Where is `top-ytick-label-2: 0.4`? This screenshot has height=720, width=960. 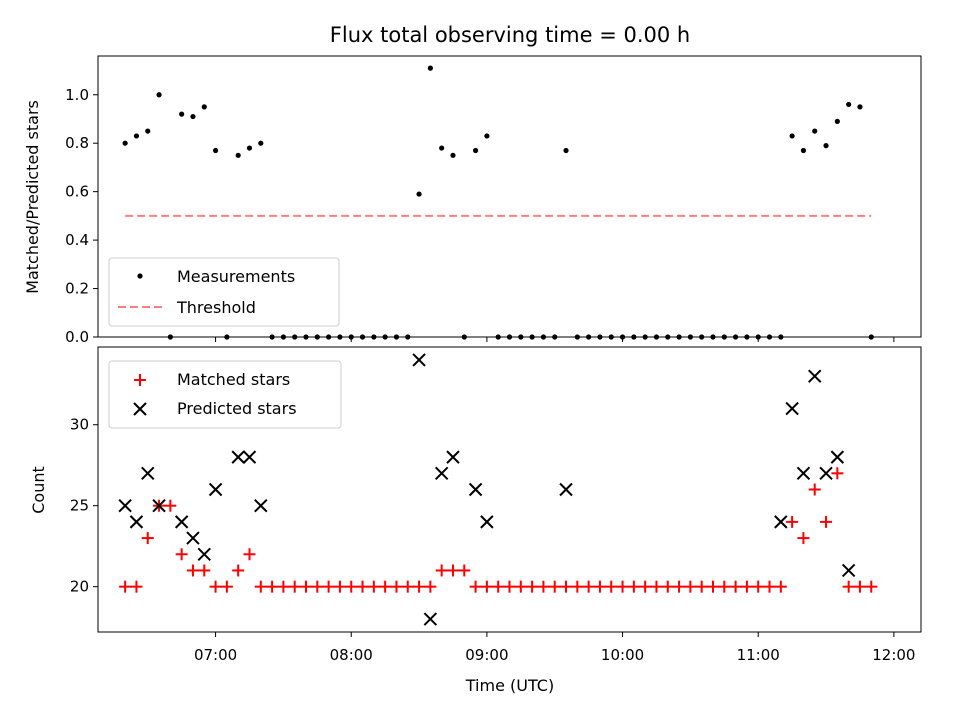 top-ytick-label-2: 0.4 is located at coordinates (77, 240).